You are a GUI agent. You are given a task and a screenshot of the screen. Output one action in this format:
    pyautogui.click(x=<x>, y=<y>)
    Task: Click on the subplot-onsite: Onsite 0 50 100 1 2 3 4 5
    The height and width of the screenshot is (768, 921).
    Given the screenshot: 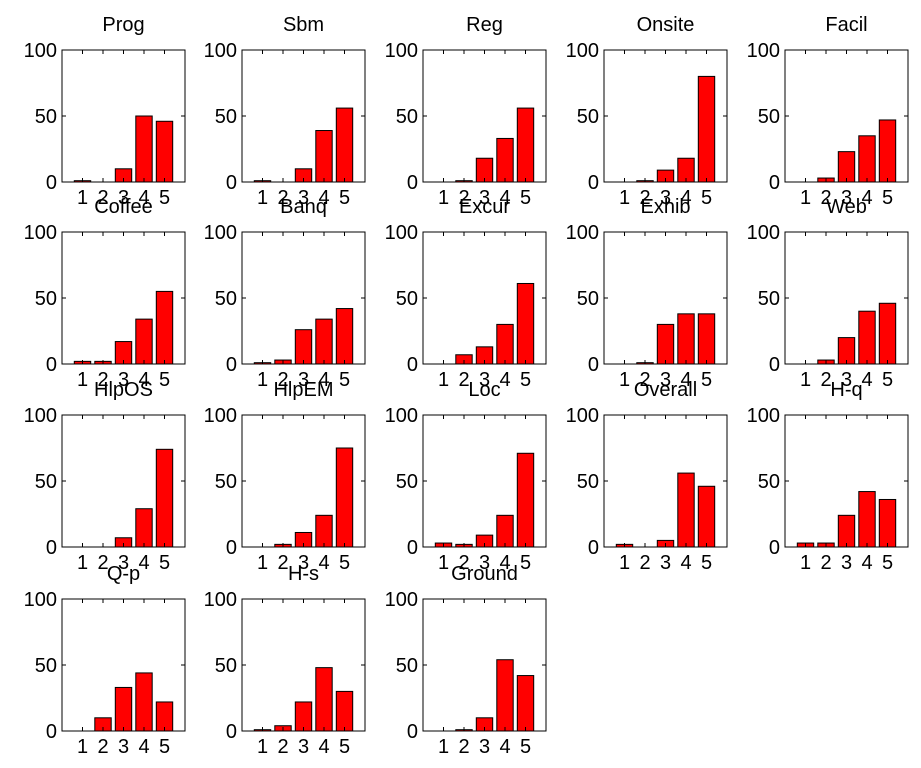 What is the action you would take?
    pyautogui.click(x=647, y=111)
    